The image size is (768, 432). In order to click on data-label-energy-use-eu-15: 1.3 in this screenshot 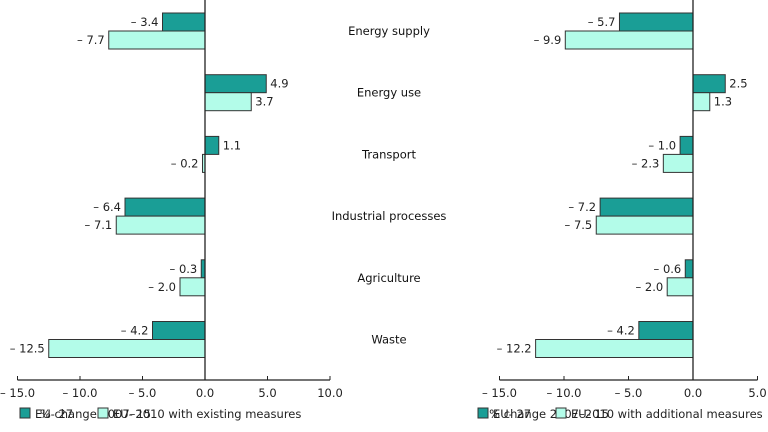, I will do `click(723, 102)`.